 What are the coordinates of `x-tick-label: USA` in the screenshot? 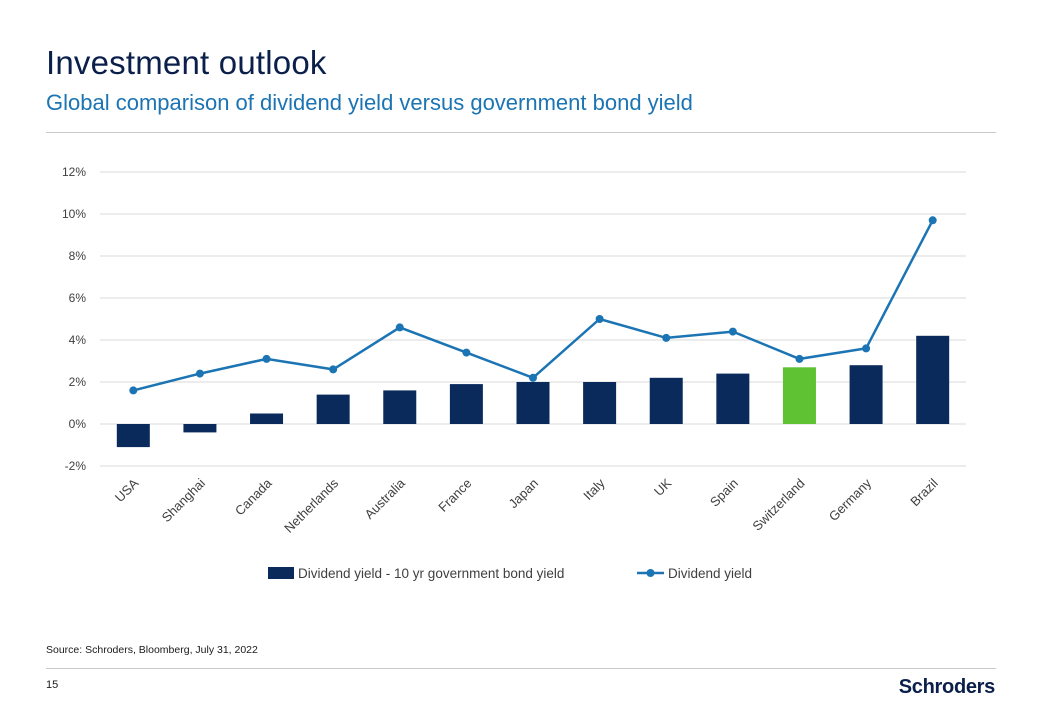 It's located at (127, 490).